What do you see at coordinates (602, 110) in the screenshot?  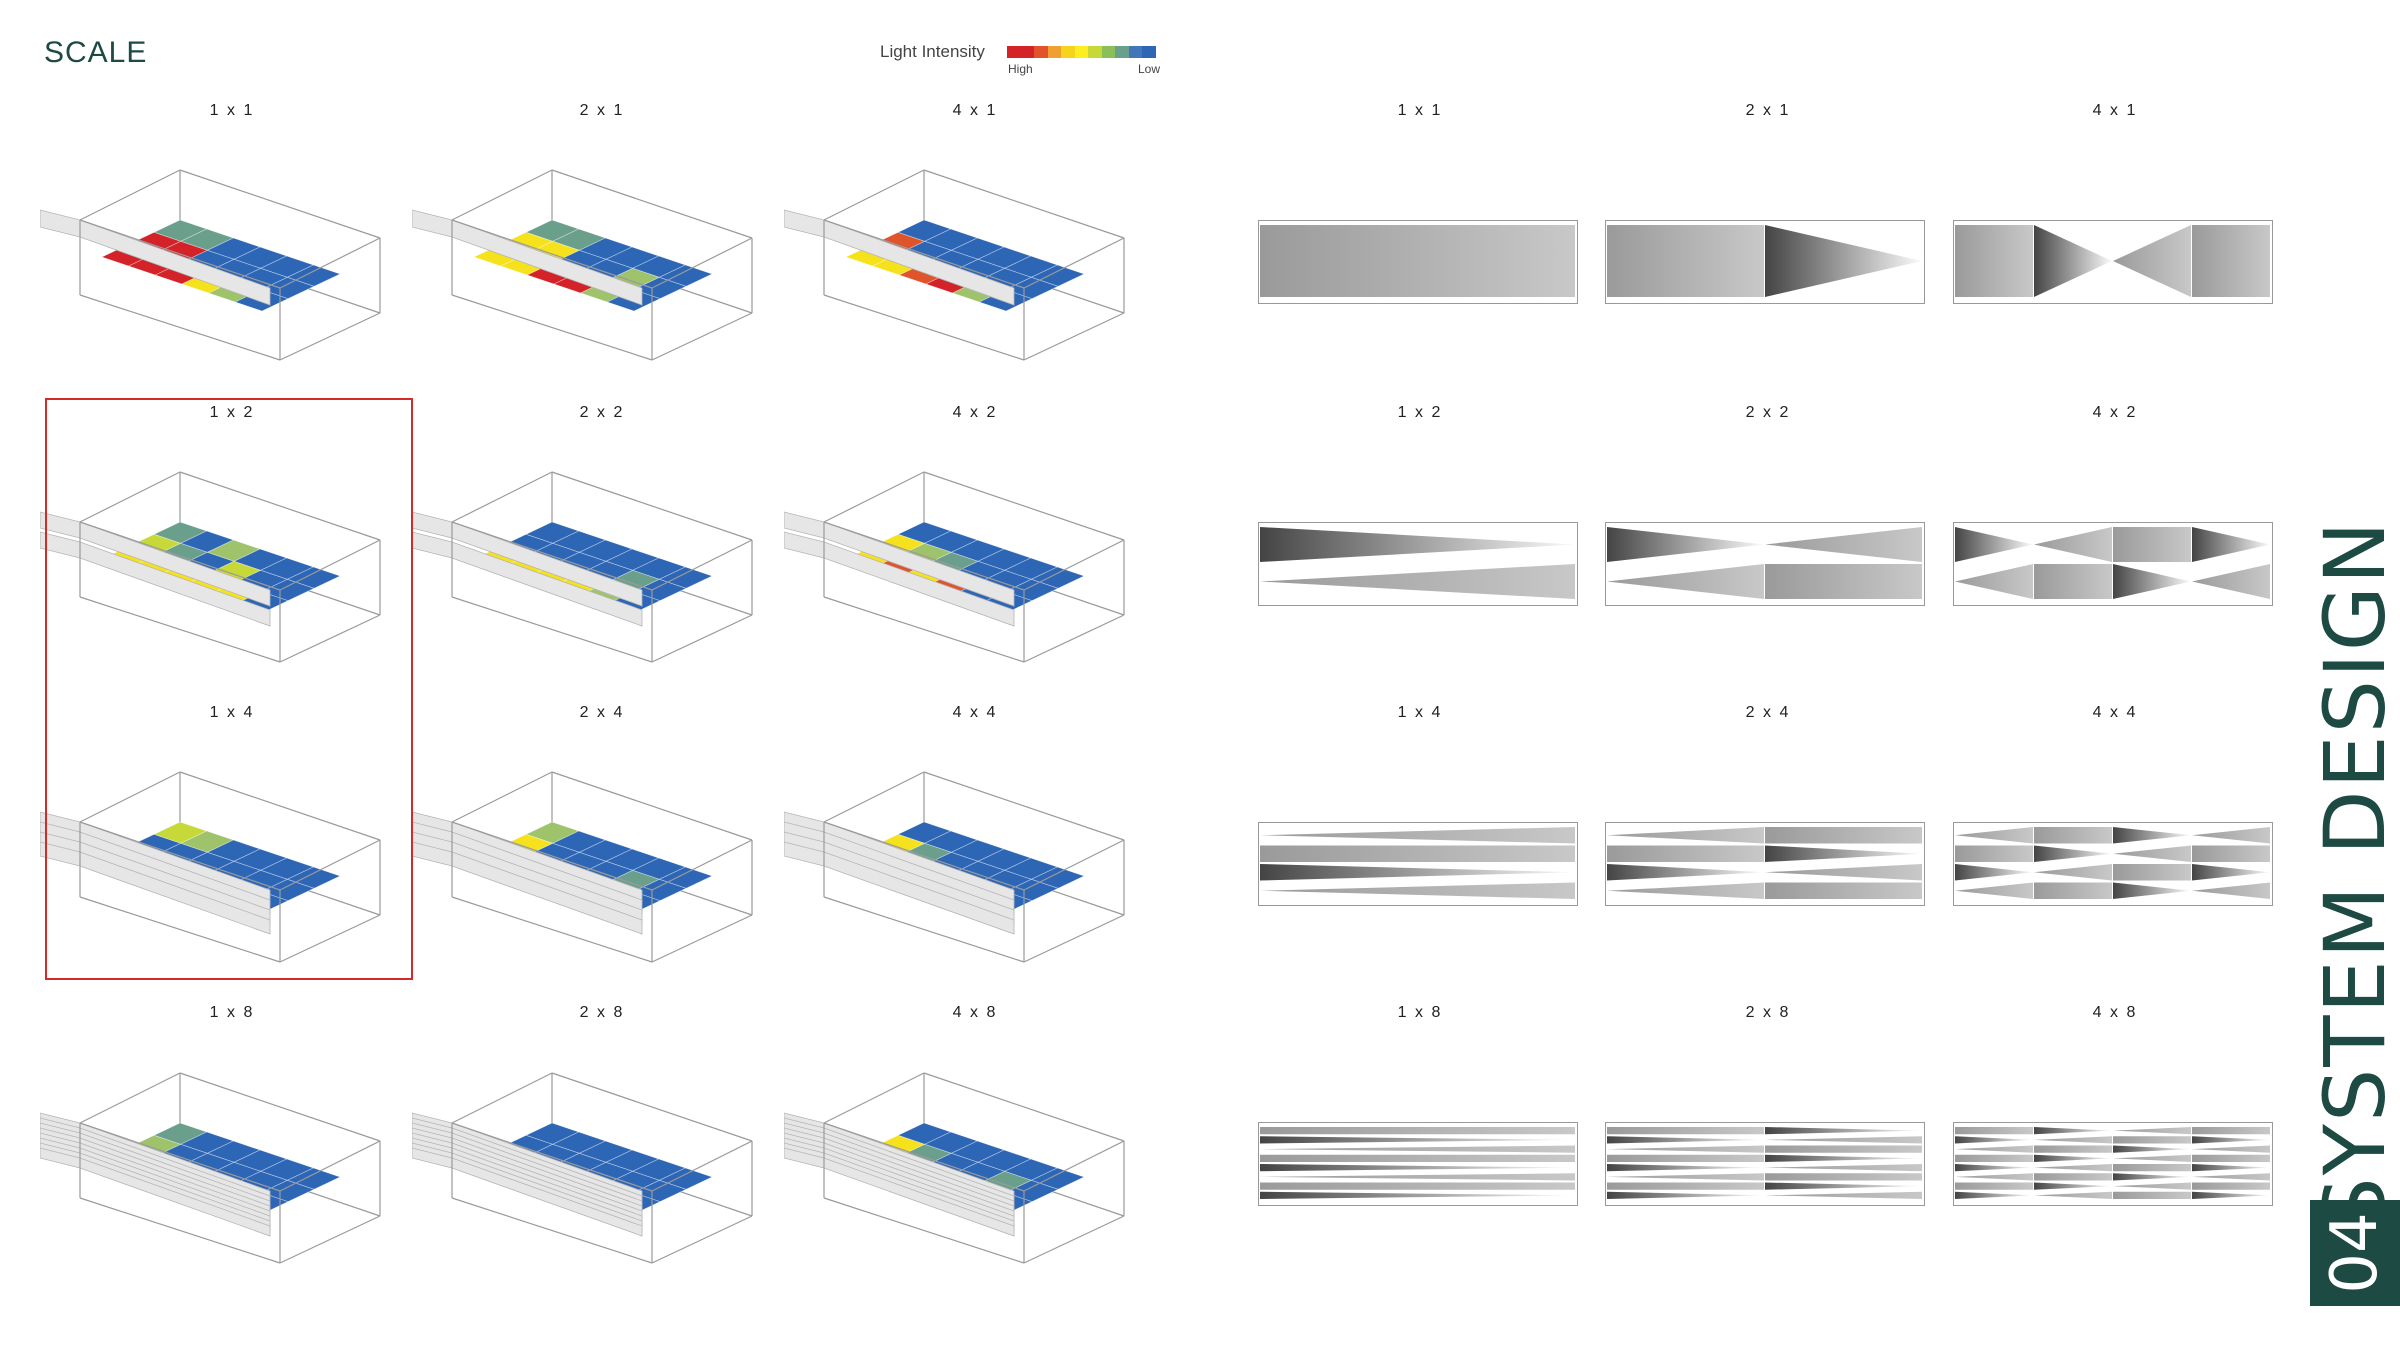 I see `iso-cell-label: 2 x 1` at bounding box center [602, 110].